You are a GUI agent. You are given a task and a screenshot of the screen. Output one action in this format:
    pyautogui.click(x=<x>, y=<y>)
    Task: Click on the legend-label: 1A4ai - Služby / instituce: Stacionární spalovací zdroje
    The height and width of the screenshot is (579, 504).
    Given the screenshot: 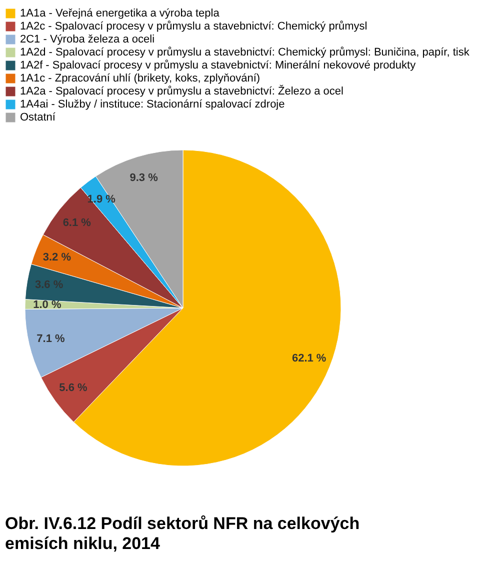 What is the action you would take?
    pyautogui.click(x=152, y=104)
    